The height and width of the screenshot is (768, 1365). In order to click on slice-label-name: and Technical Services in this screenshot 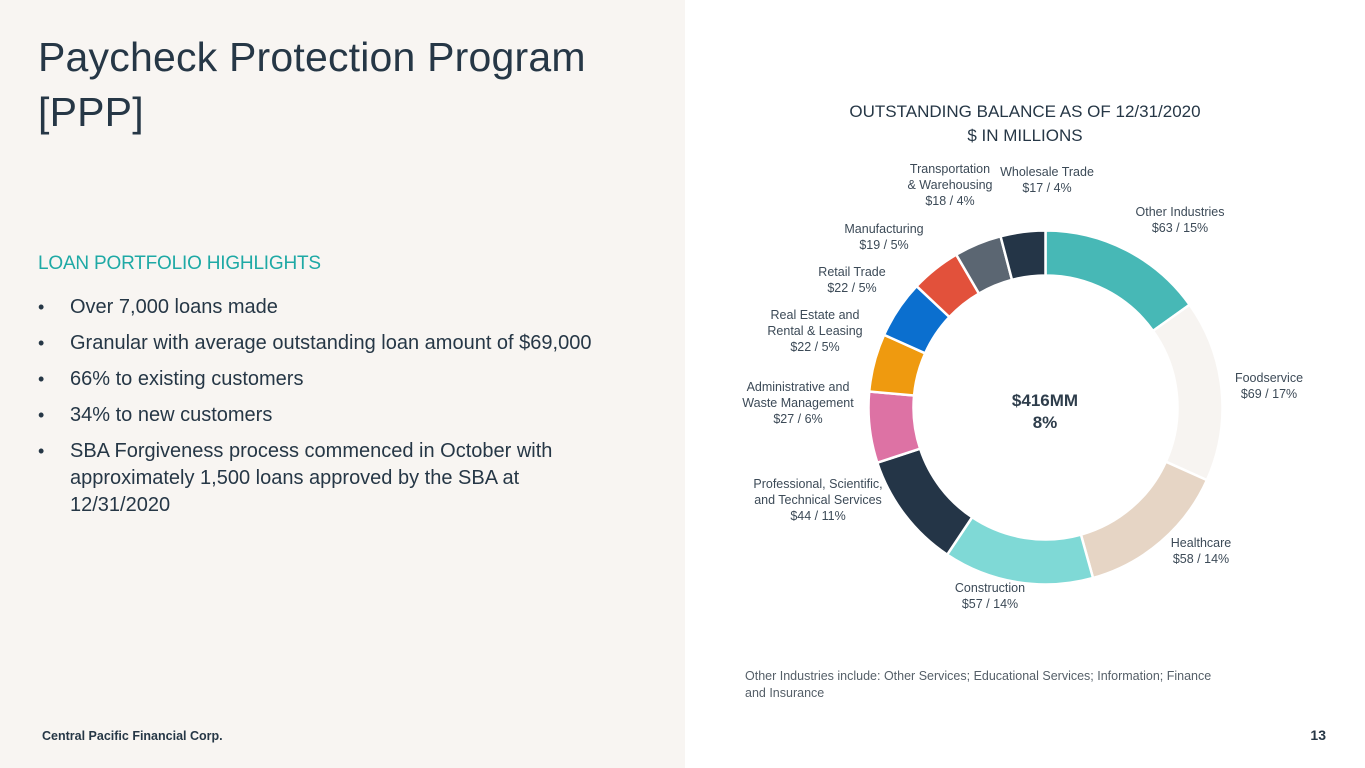, I will do `click(818, 500)`.